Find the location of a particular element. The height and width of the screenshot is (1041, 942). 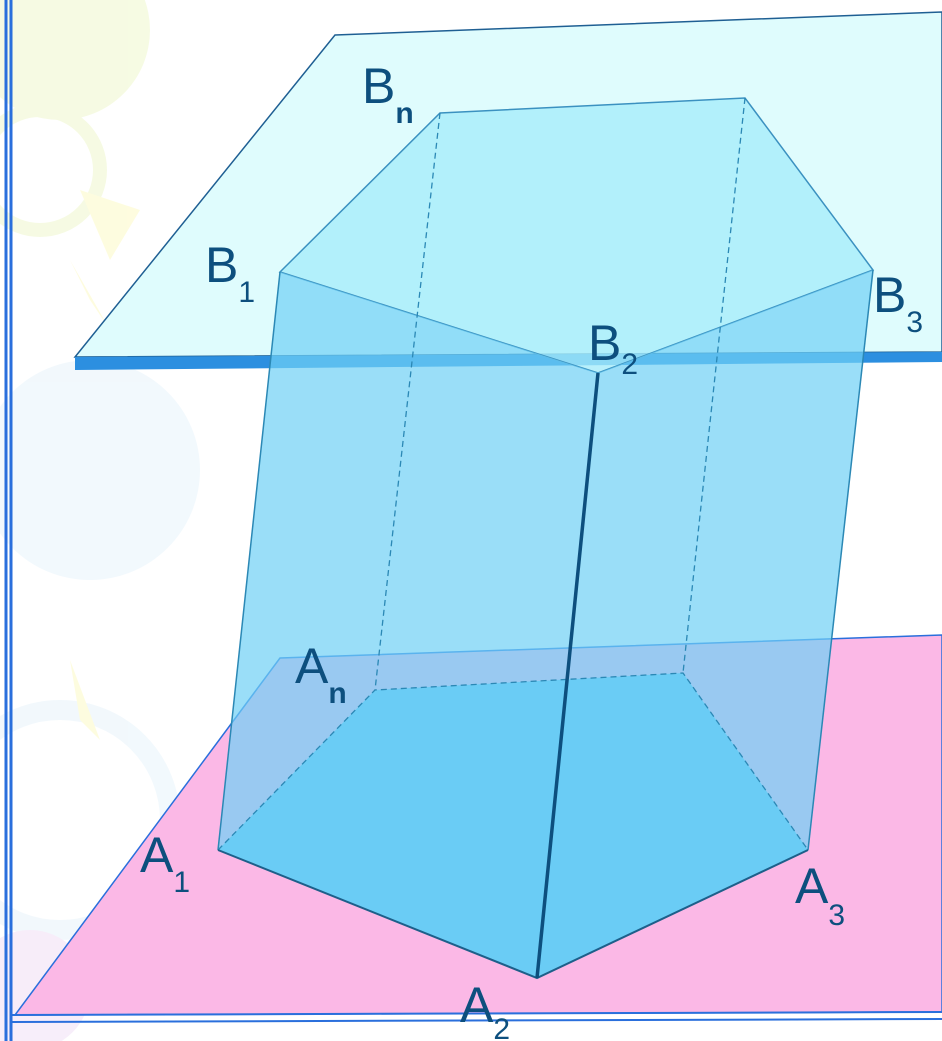

vertex-label: A1 is located at coordinates (165, 863).